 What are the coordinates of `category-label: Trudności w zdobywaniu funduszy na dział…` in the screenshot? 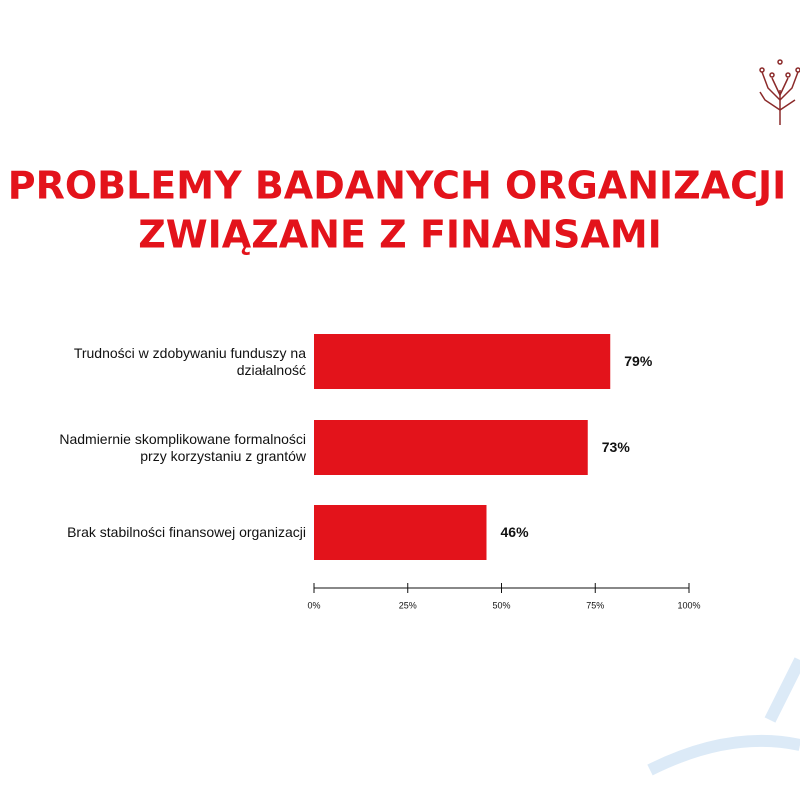 It's located at (189, 361).